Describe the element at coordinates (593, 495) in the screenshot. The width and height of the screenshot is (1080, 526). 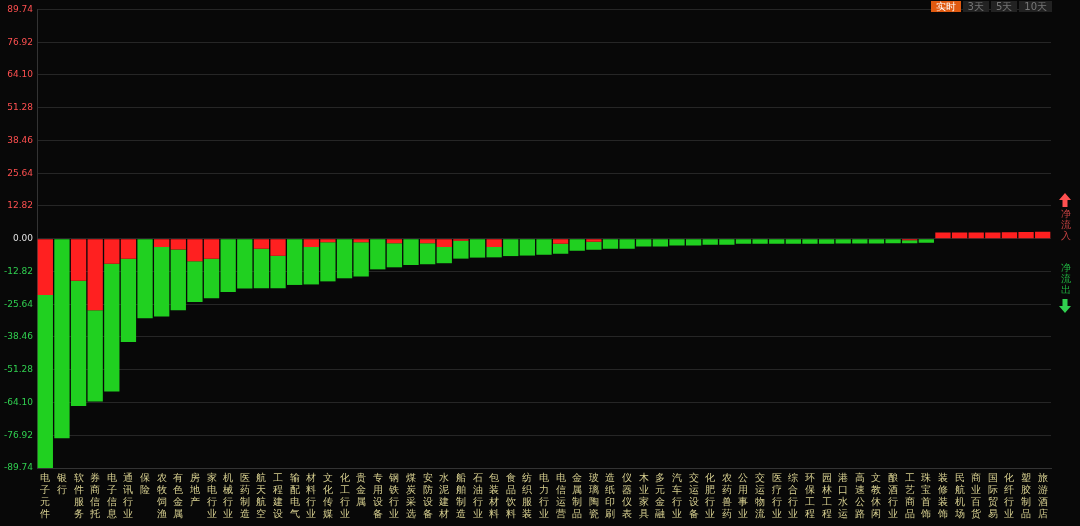
I see `x-tick-label: 玻璃陶瓷` at that location.